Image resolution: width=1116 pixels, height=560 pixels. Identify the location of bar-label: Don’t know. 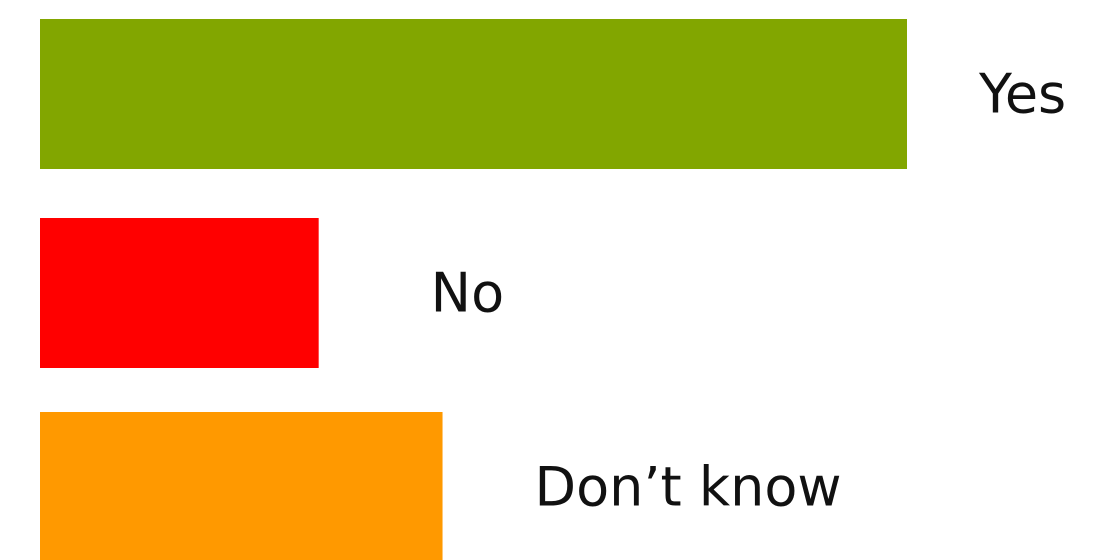
(688, 487).